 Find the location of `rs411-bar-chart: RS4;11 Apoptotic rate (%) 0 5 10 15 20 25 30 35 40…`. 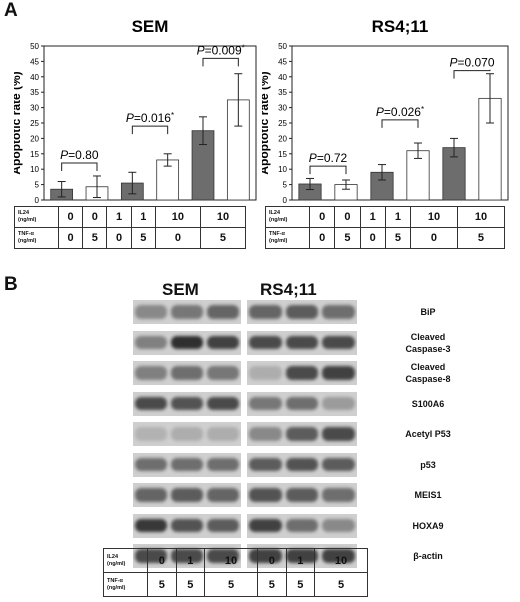

rs411-bar-chart: RS4;11 Apoptotic rate (%) 0 5 10 15 20 25 30 35 40… is located at coordinates (385, 111).